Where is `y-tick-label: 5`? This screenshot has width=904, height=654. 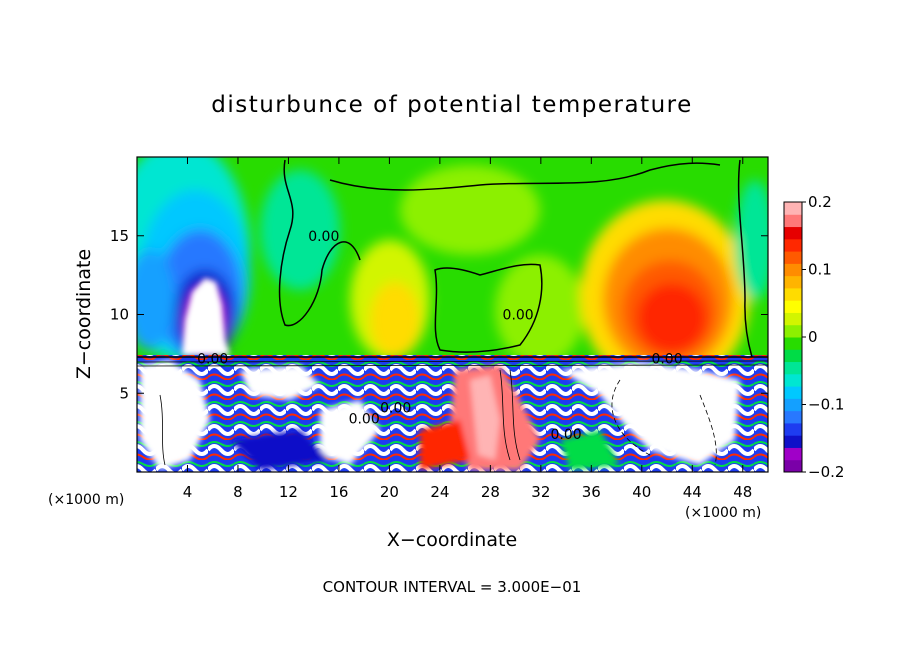 y-tick-label: 5 is located at coordinates (124, 393).